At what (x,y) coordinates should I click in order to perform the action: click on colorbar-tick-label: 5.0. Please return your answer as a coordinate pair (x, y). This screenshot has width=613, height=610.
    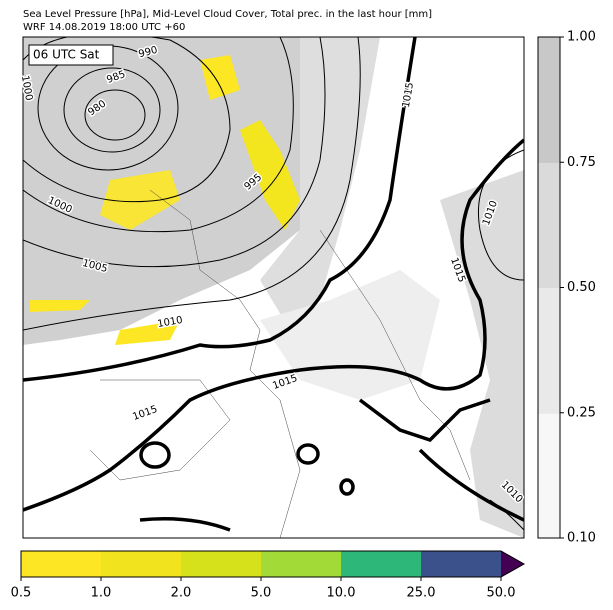
    Looking at the image, I should click on (261, 593).